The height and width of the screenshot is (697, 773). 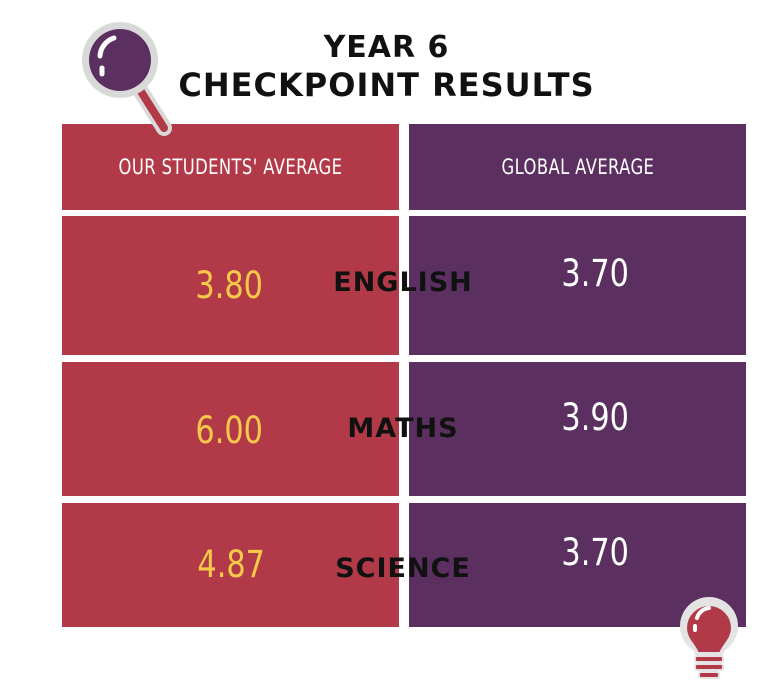 I want to click on table-row-english-ours: 3.80, so click(x=230, y=285).